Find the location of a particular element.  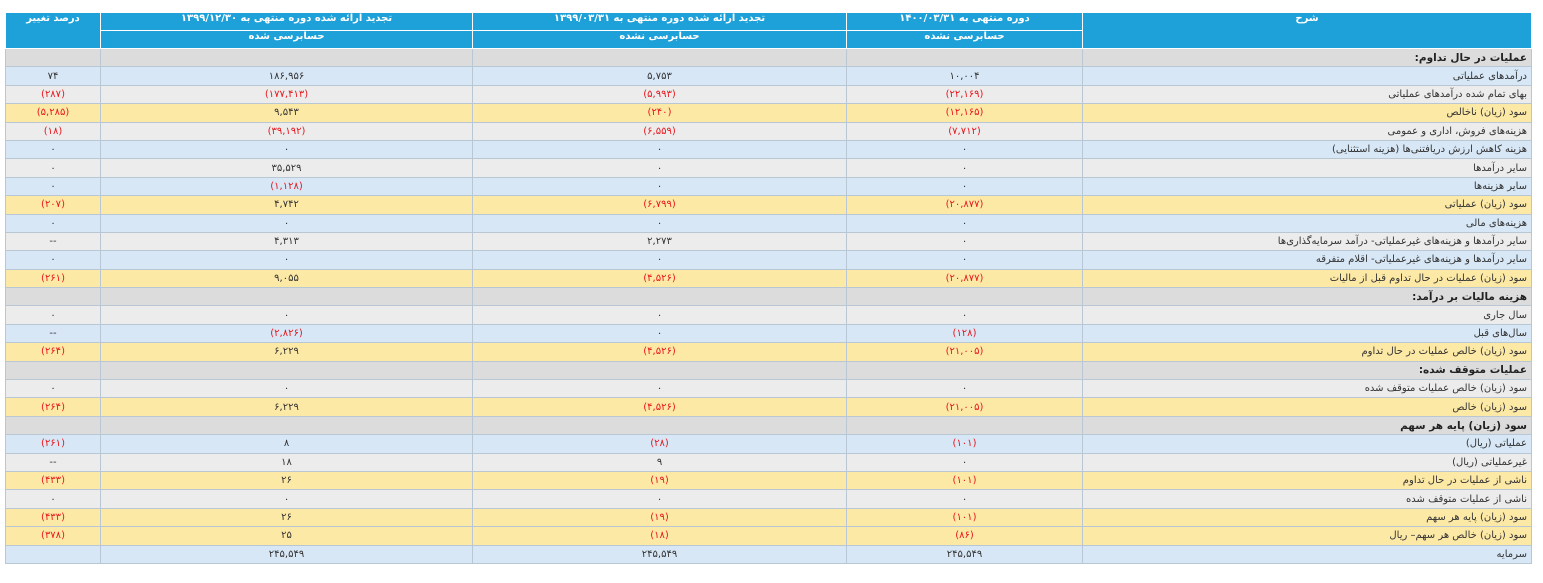

period-1-value: (۷,۷۱۲) is located at coordinates (964, 131).